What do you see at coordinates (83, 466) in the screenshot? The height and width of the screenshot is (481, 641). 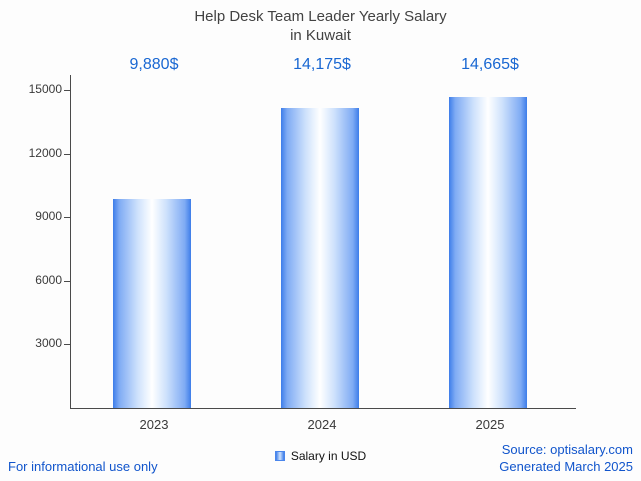 I see `informational-note: For informational use only` at bounding box center [83, 466].